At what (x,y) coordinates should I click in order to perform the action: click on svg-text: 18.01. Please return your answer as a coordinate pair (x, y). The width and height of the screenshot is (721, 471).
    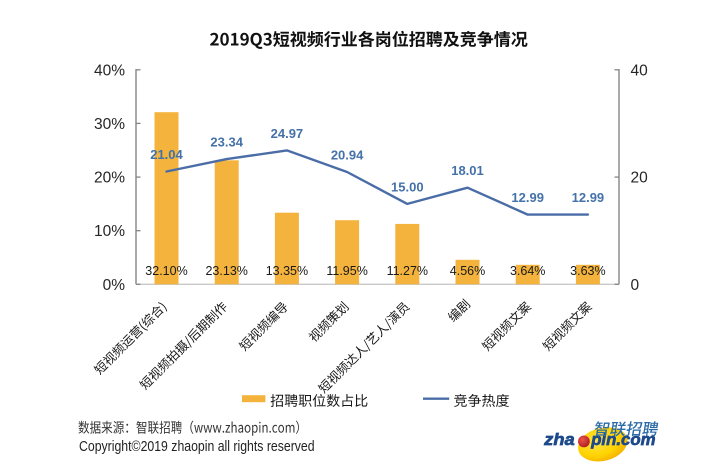
    Looking at the image, I should click on (467, 170).